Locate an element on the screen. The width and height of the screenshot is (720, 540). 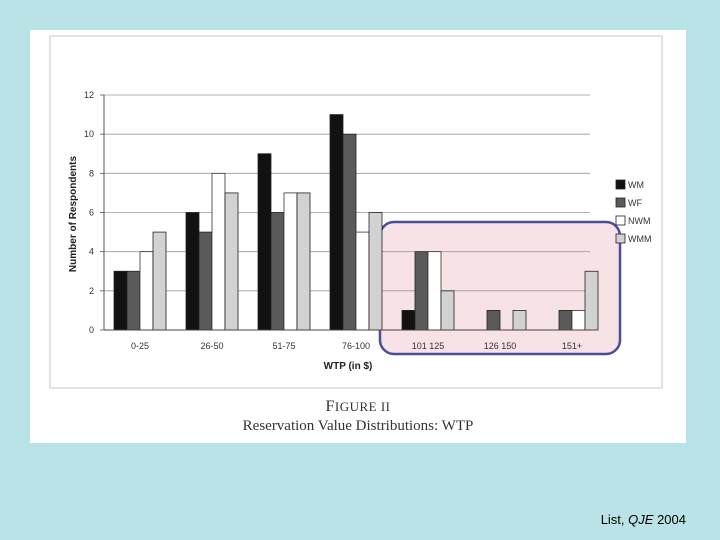
legend-label-wm: WM is located at coordinates (636, 185).